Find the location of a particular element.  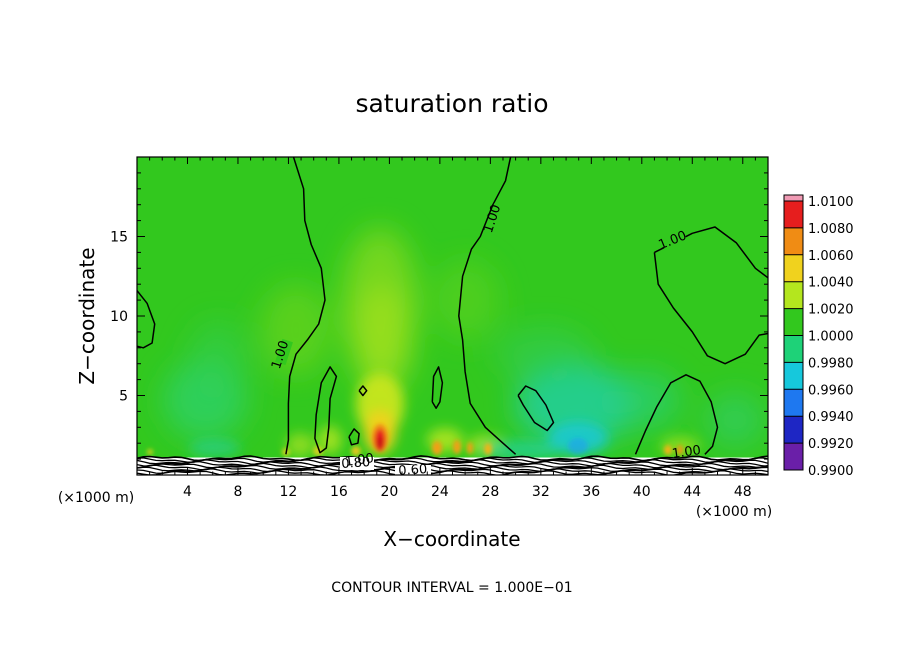

x-tick-label: 12 is located at coordinates (289, 492).